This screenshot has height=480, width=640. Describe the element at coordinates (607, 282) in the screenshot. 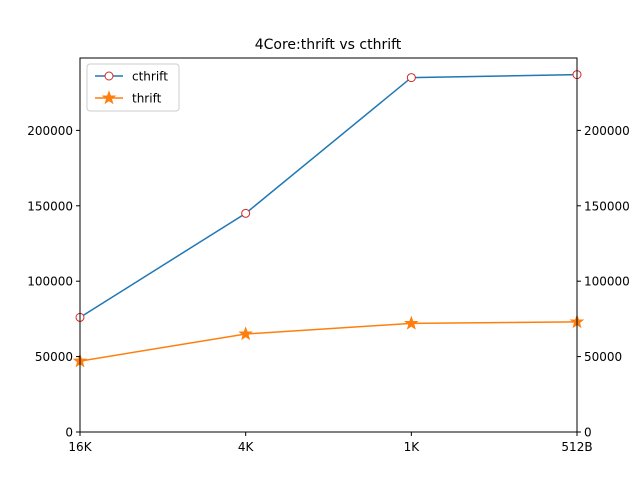

I see `y-tick-label-right: 100000` at that location.